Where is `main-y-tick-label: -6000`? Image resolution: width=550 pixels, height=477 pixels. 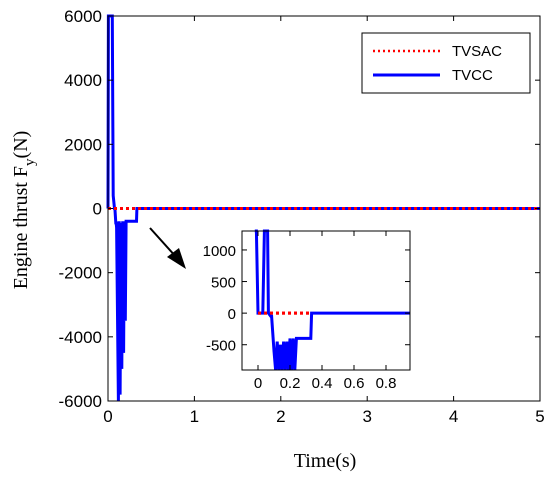 main-y-tick-label: -6000 is located at coordinates (80, 401).